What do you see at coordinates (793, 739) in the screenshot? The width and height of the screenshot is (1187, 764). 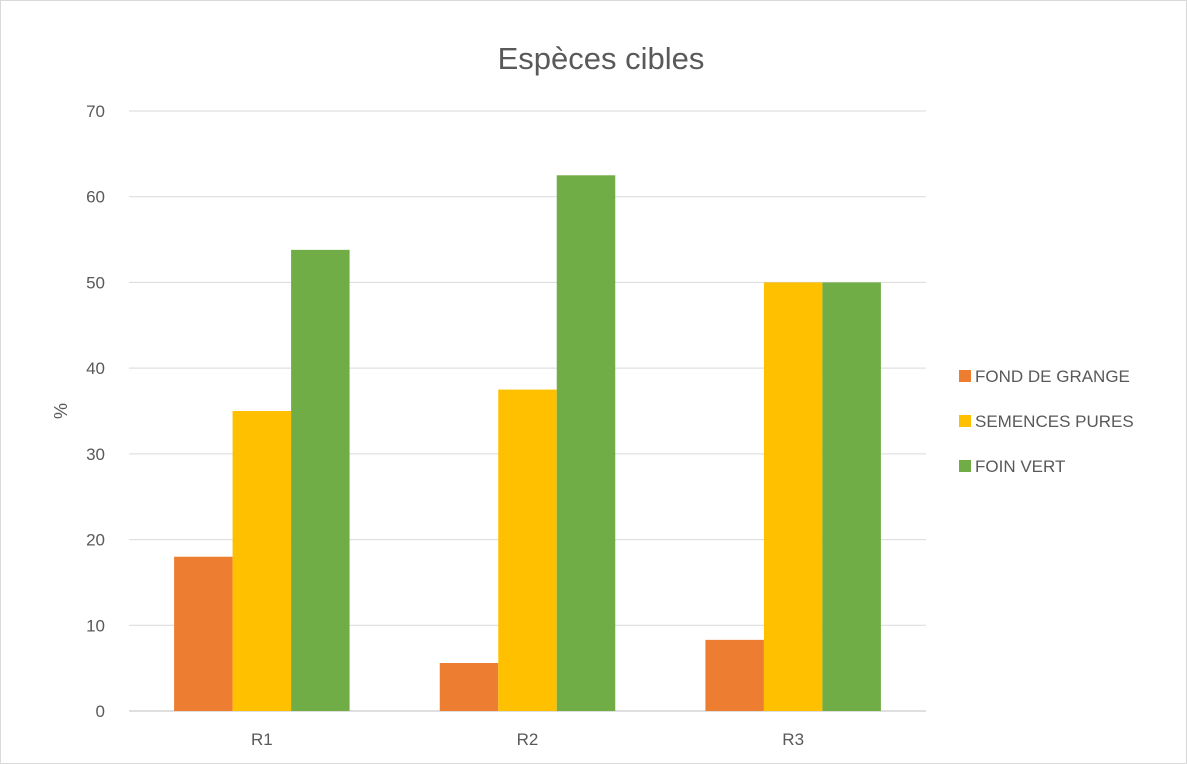 I see `x-tick-label: R3` at bounding box center [793, 739].